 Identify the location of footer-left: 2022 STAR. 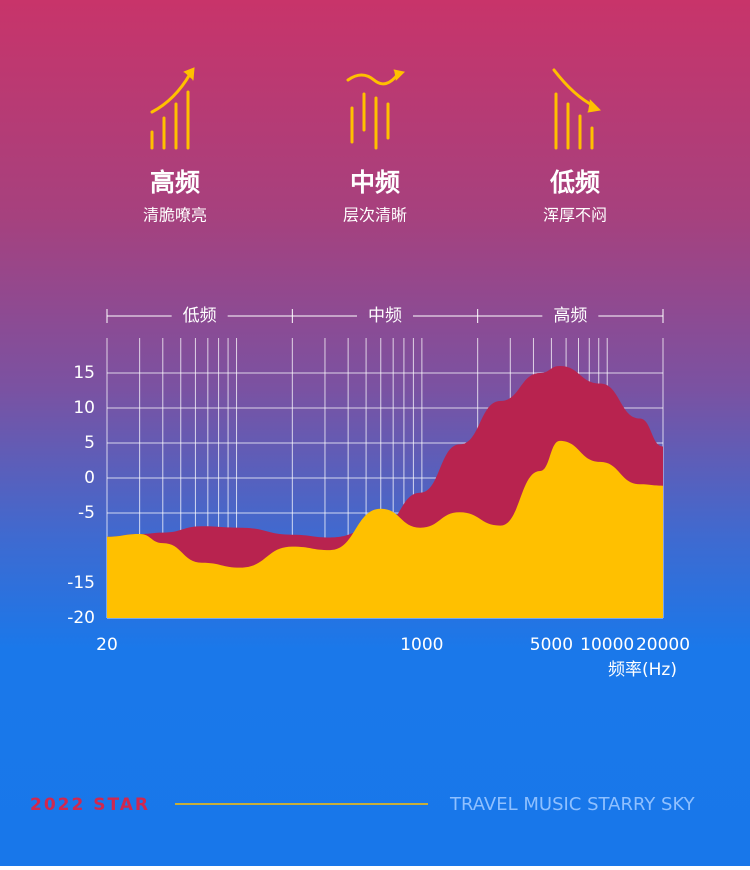
(90, 805).